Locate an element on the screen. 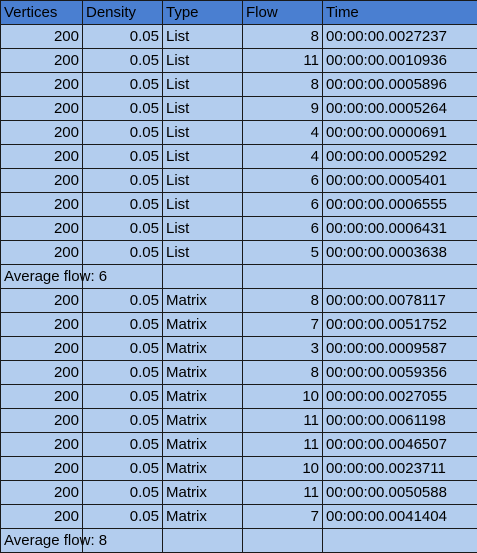  time-cell: 00:00:00.0051752 is located at coordinates (400, 325).